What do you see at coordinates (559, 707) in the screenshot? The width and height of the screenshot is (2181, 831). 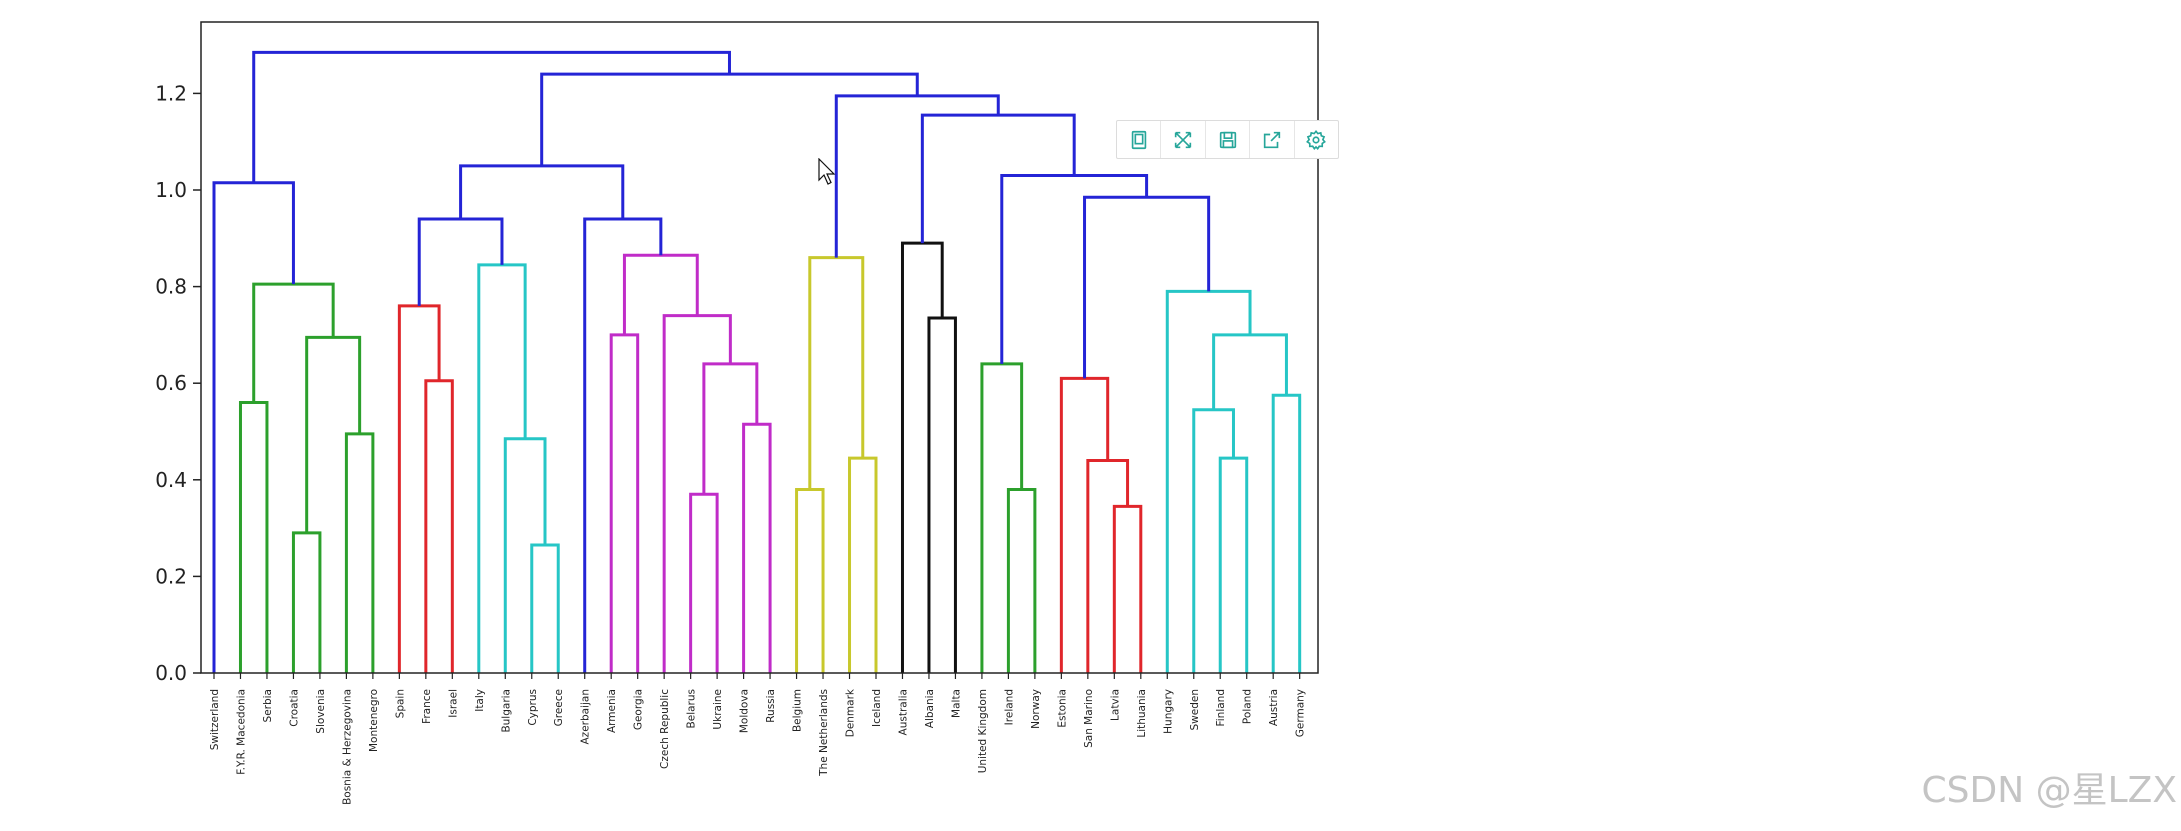 I see `leaf-label: Greece` at bounding box center [559, 707].